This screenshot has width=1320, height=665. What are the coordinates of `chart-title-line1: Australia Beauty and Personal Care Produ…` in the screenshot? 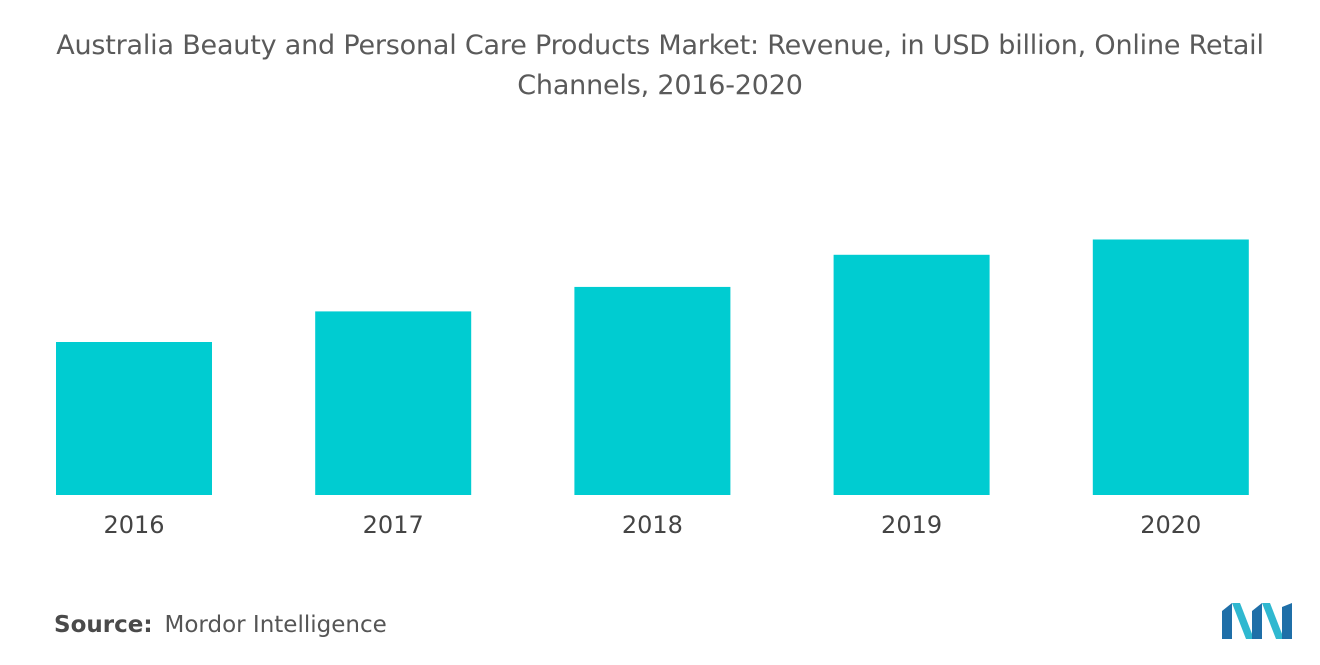 It's located at (660, 45).